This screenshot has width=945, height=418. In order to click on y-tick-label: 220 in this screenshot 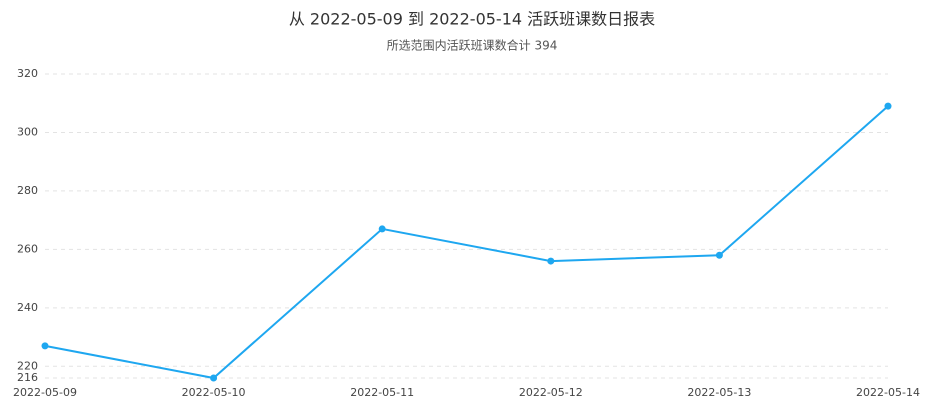, I will do `click(27, 365)`.